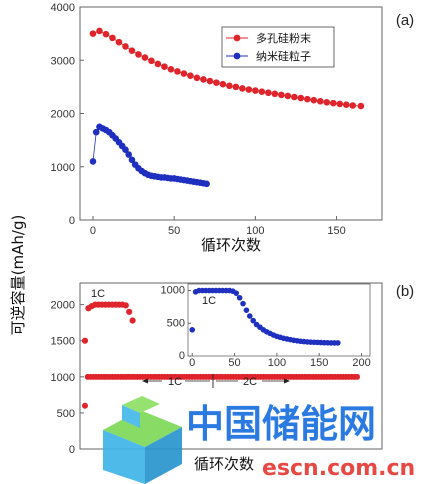  I want to click on point-rate-cycling, so click(85, 405).